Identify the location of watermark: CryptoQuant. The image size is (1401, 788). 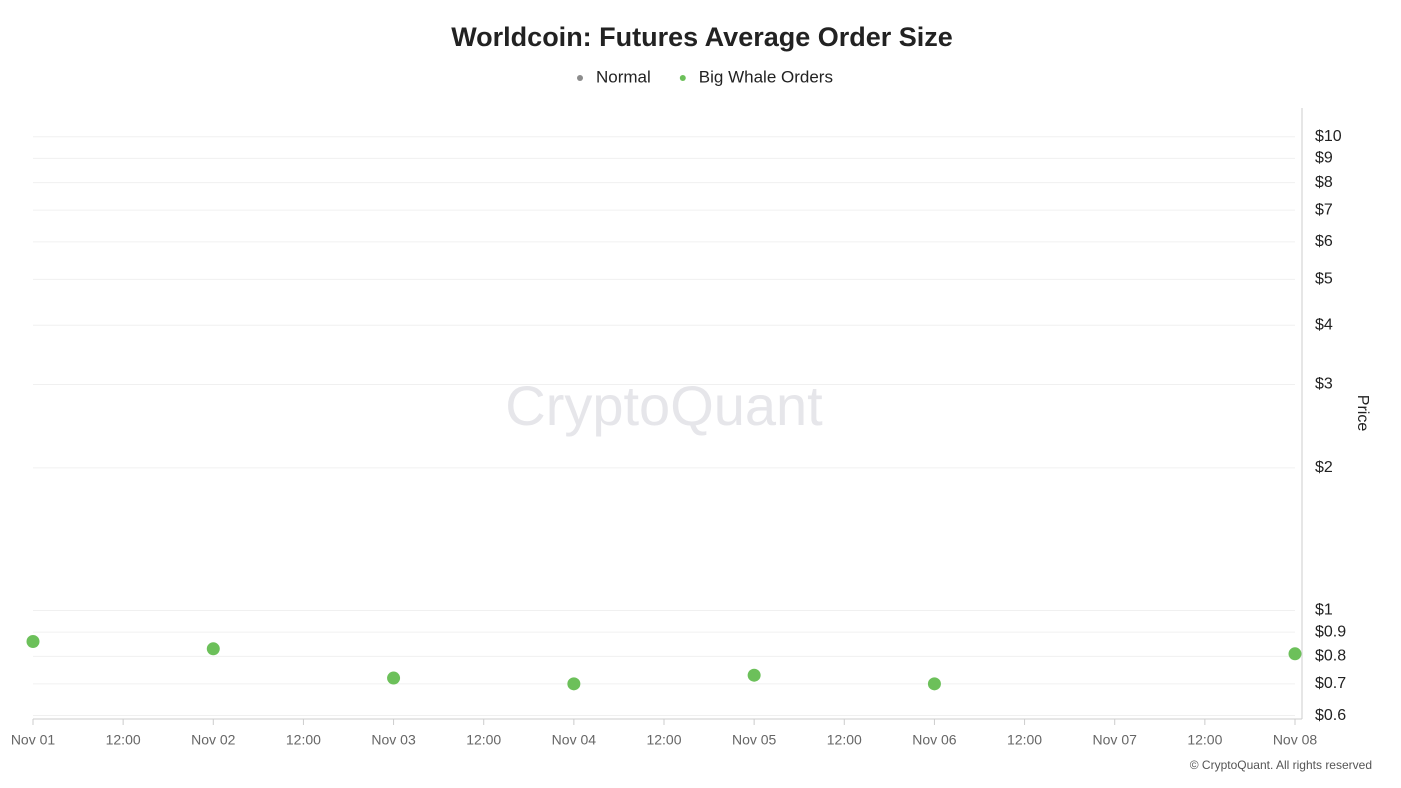
(664, 405).